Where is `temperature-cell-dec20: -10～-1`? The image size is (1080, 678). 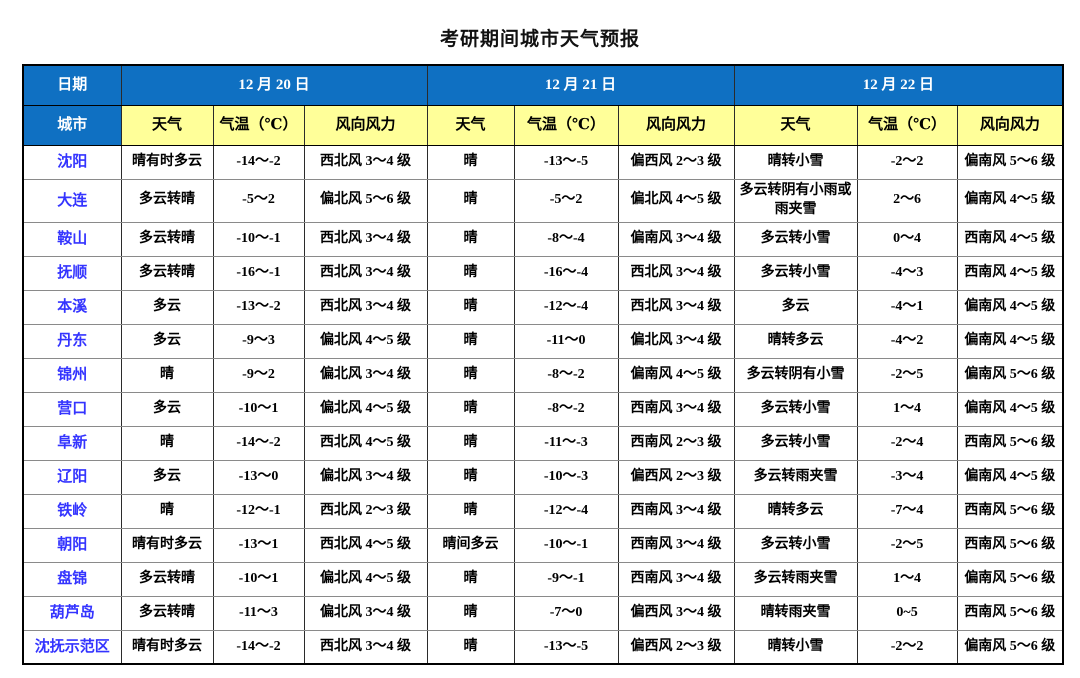 temperature-cell-dec20: -10～-1 is located at coordinates (258, 239).